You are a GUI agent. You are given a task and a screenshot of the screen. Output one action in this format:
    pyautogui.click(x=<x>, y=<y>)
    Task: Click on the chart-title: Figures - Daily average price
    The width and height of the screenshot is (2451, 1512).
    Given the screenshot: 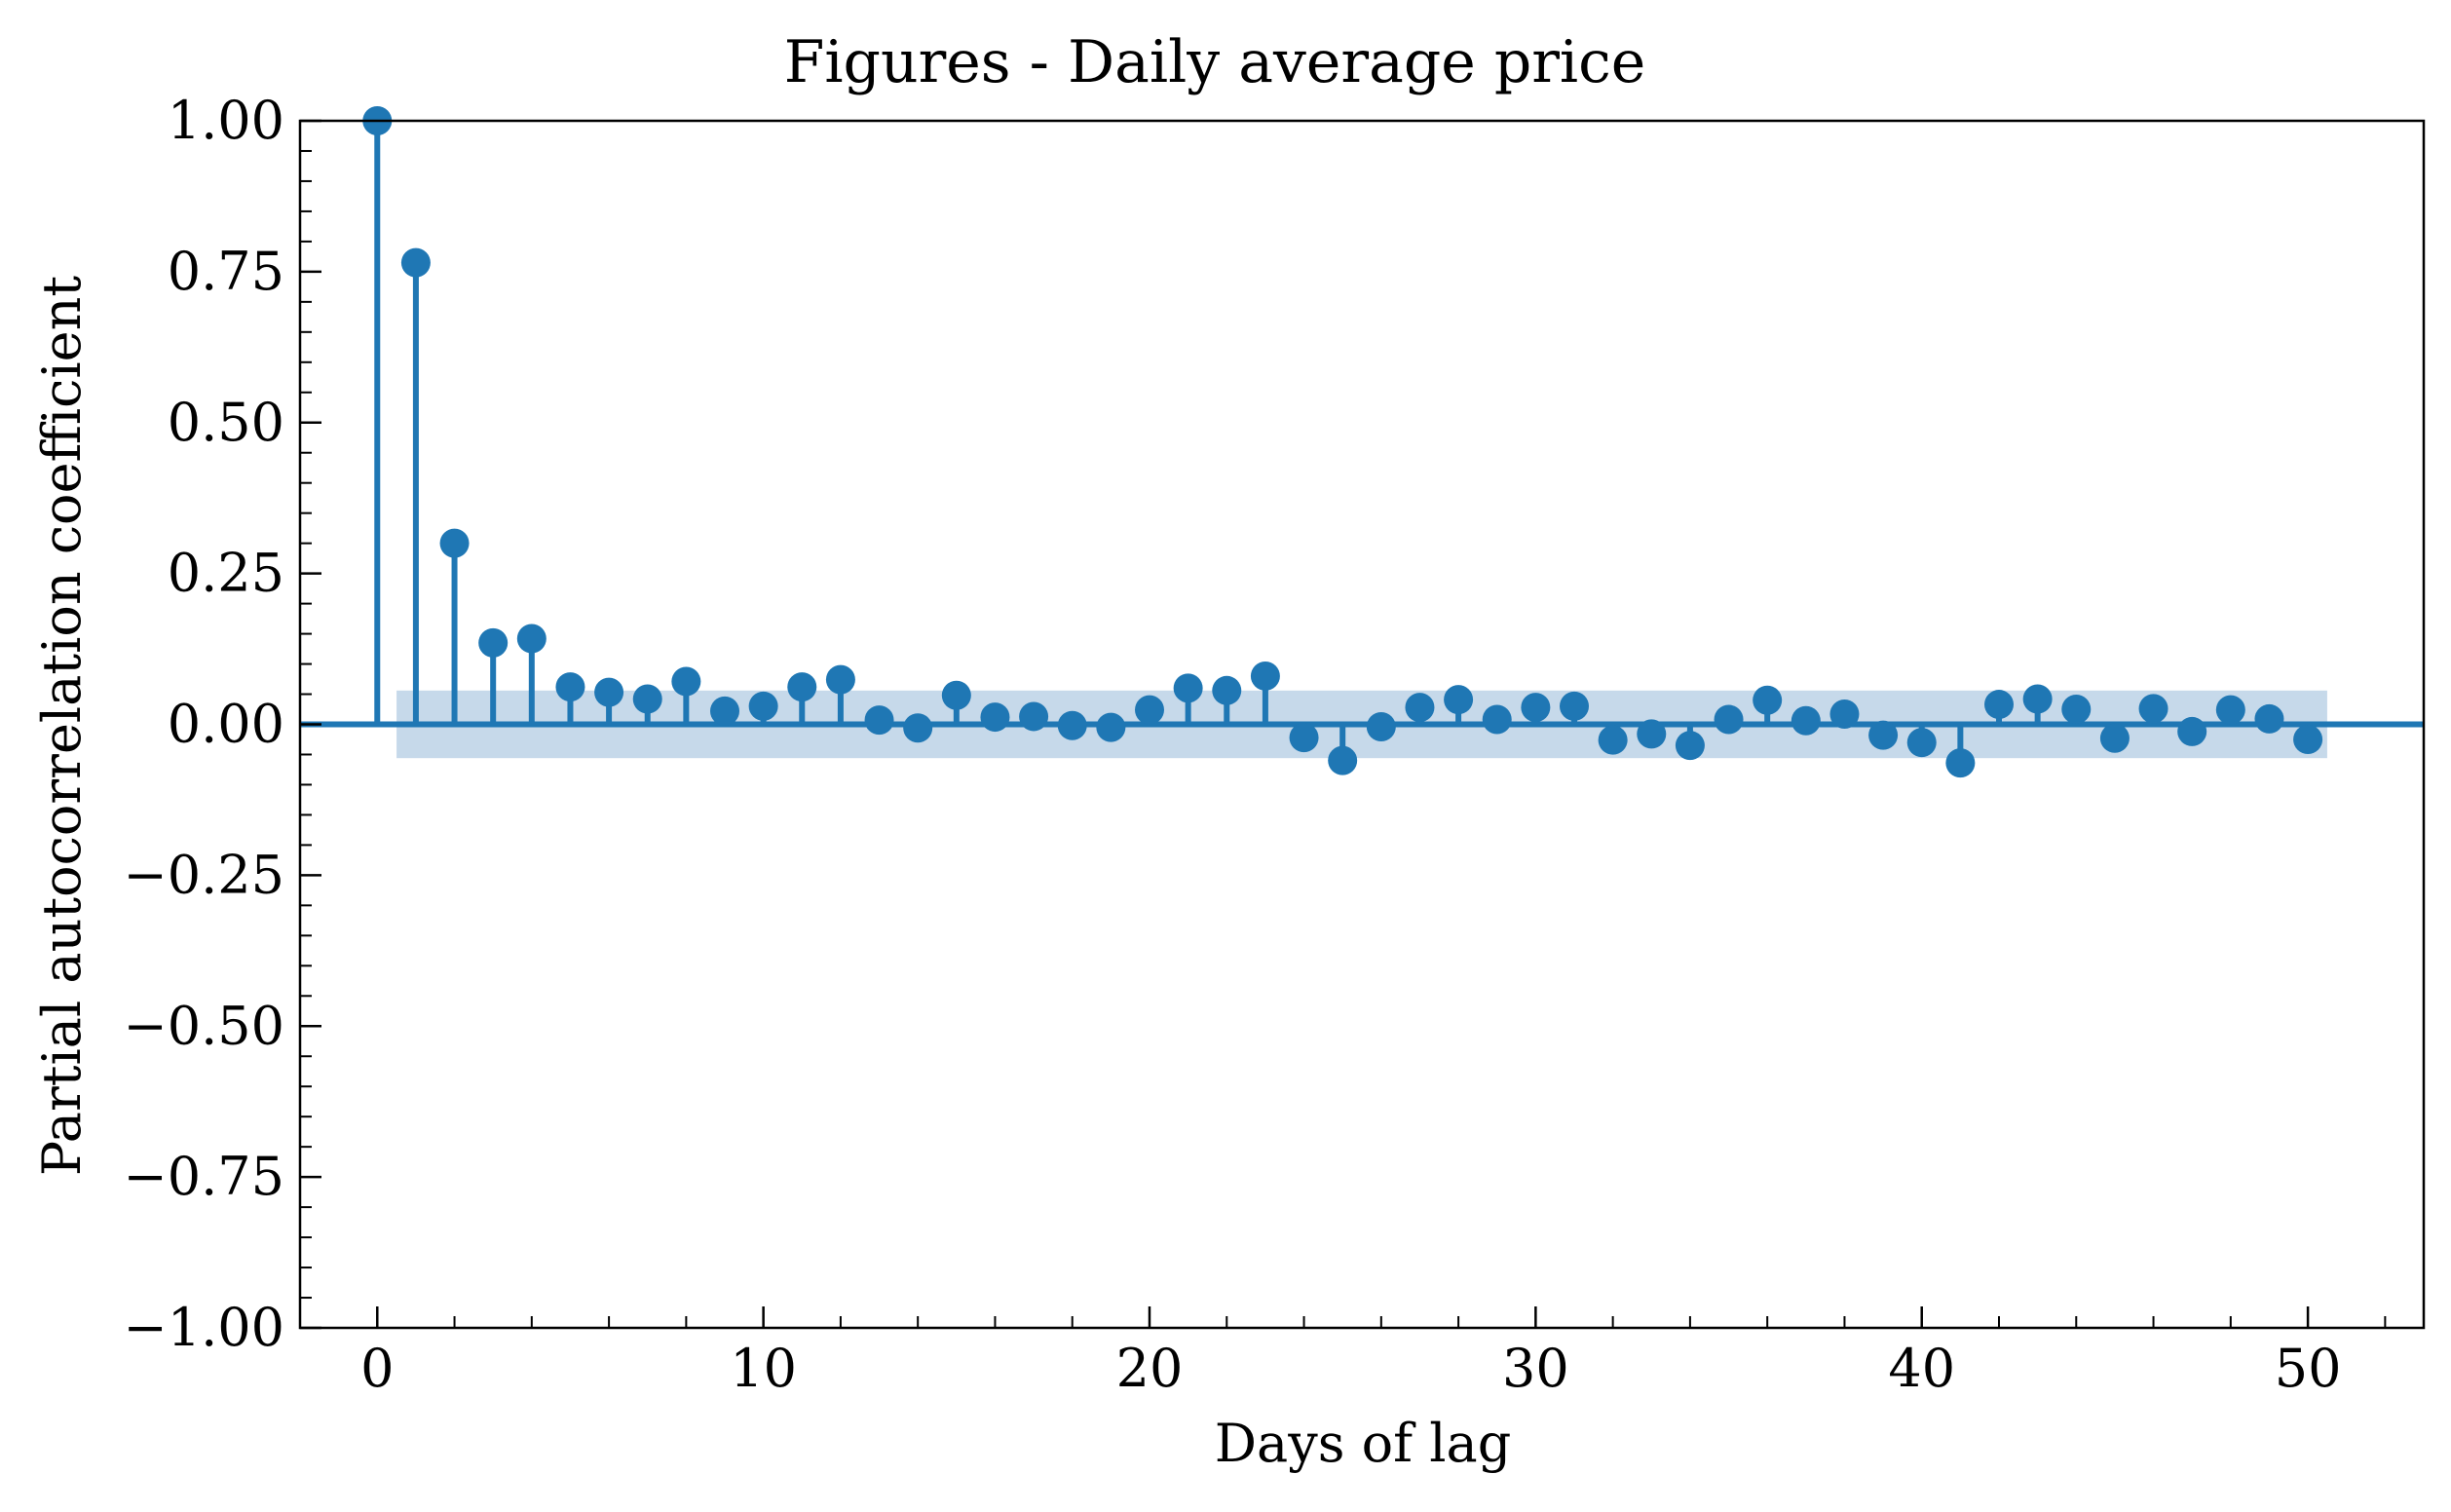 What is the action you would take?
    pyautogui.click(x=1215, y=62)
    